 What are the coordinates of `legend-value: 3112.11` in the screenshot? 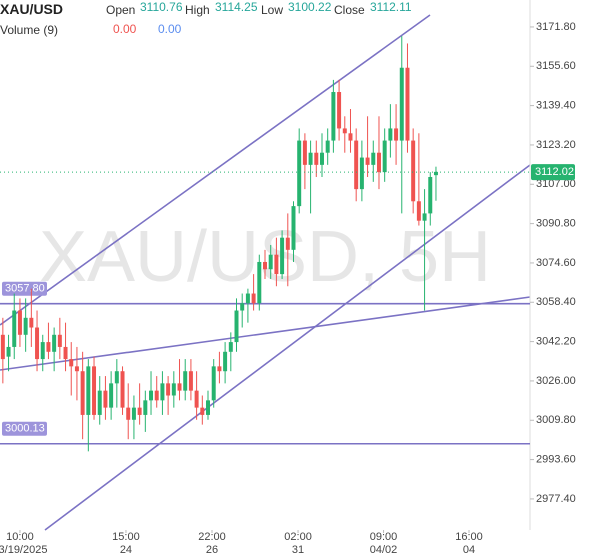 It's located at (391, 7).